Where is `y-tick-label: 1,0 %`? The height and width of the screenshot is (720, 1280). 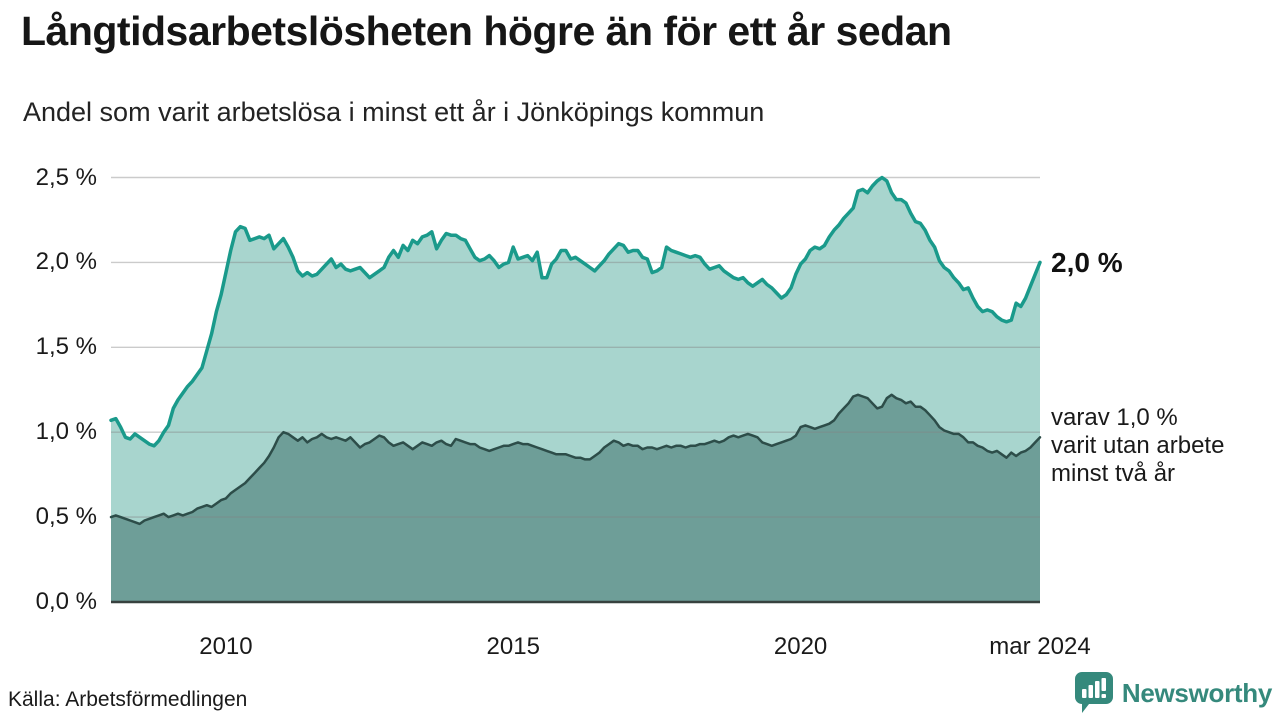 y-tick-label: 1,0 % is located at coordinates (66, 432).